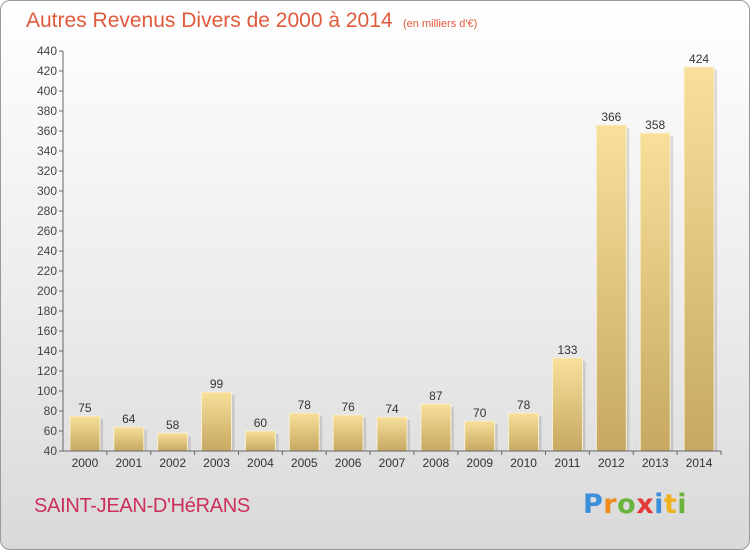  I want to click on data-label: 99, so click(217, 384).